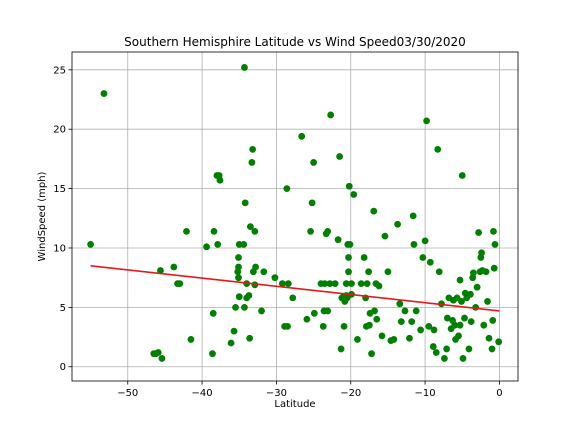 The width and height of the screenshot is (576, 432). Describe the element at coordinates (276, 393) in the screenshot. I see `x-tick-label: −30` at that location.